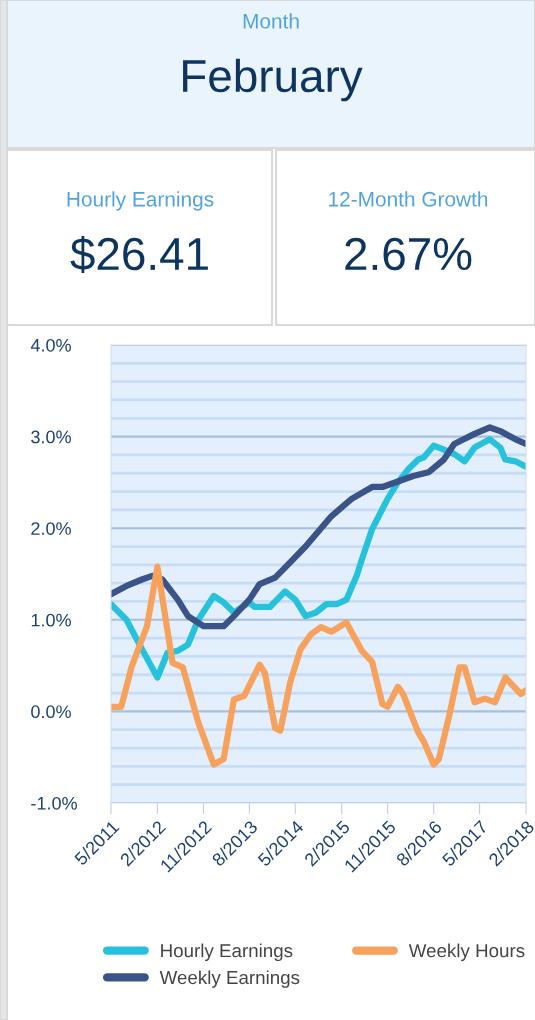  I want to click on text: Hourly Earnings, so click(140, 201).